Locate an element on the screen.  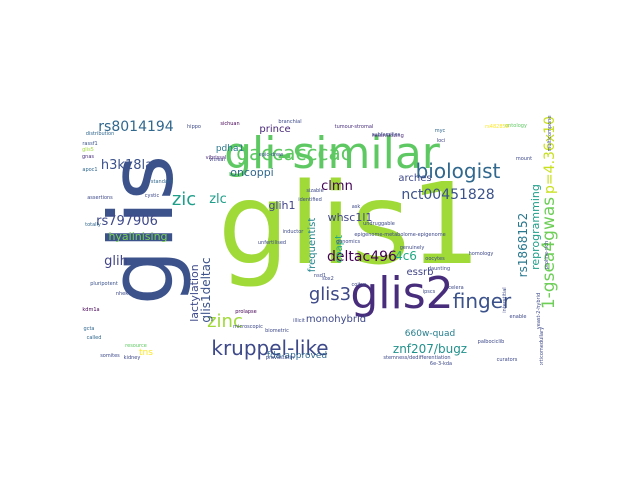
word-interstitial: interstitial is located at coordinates (505, 299).